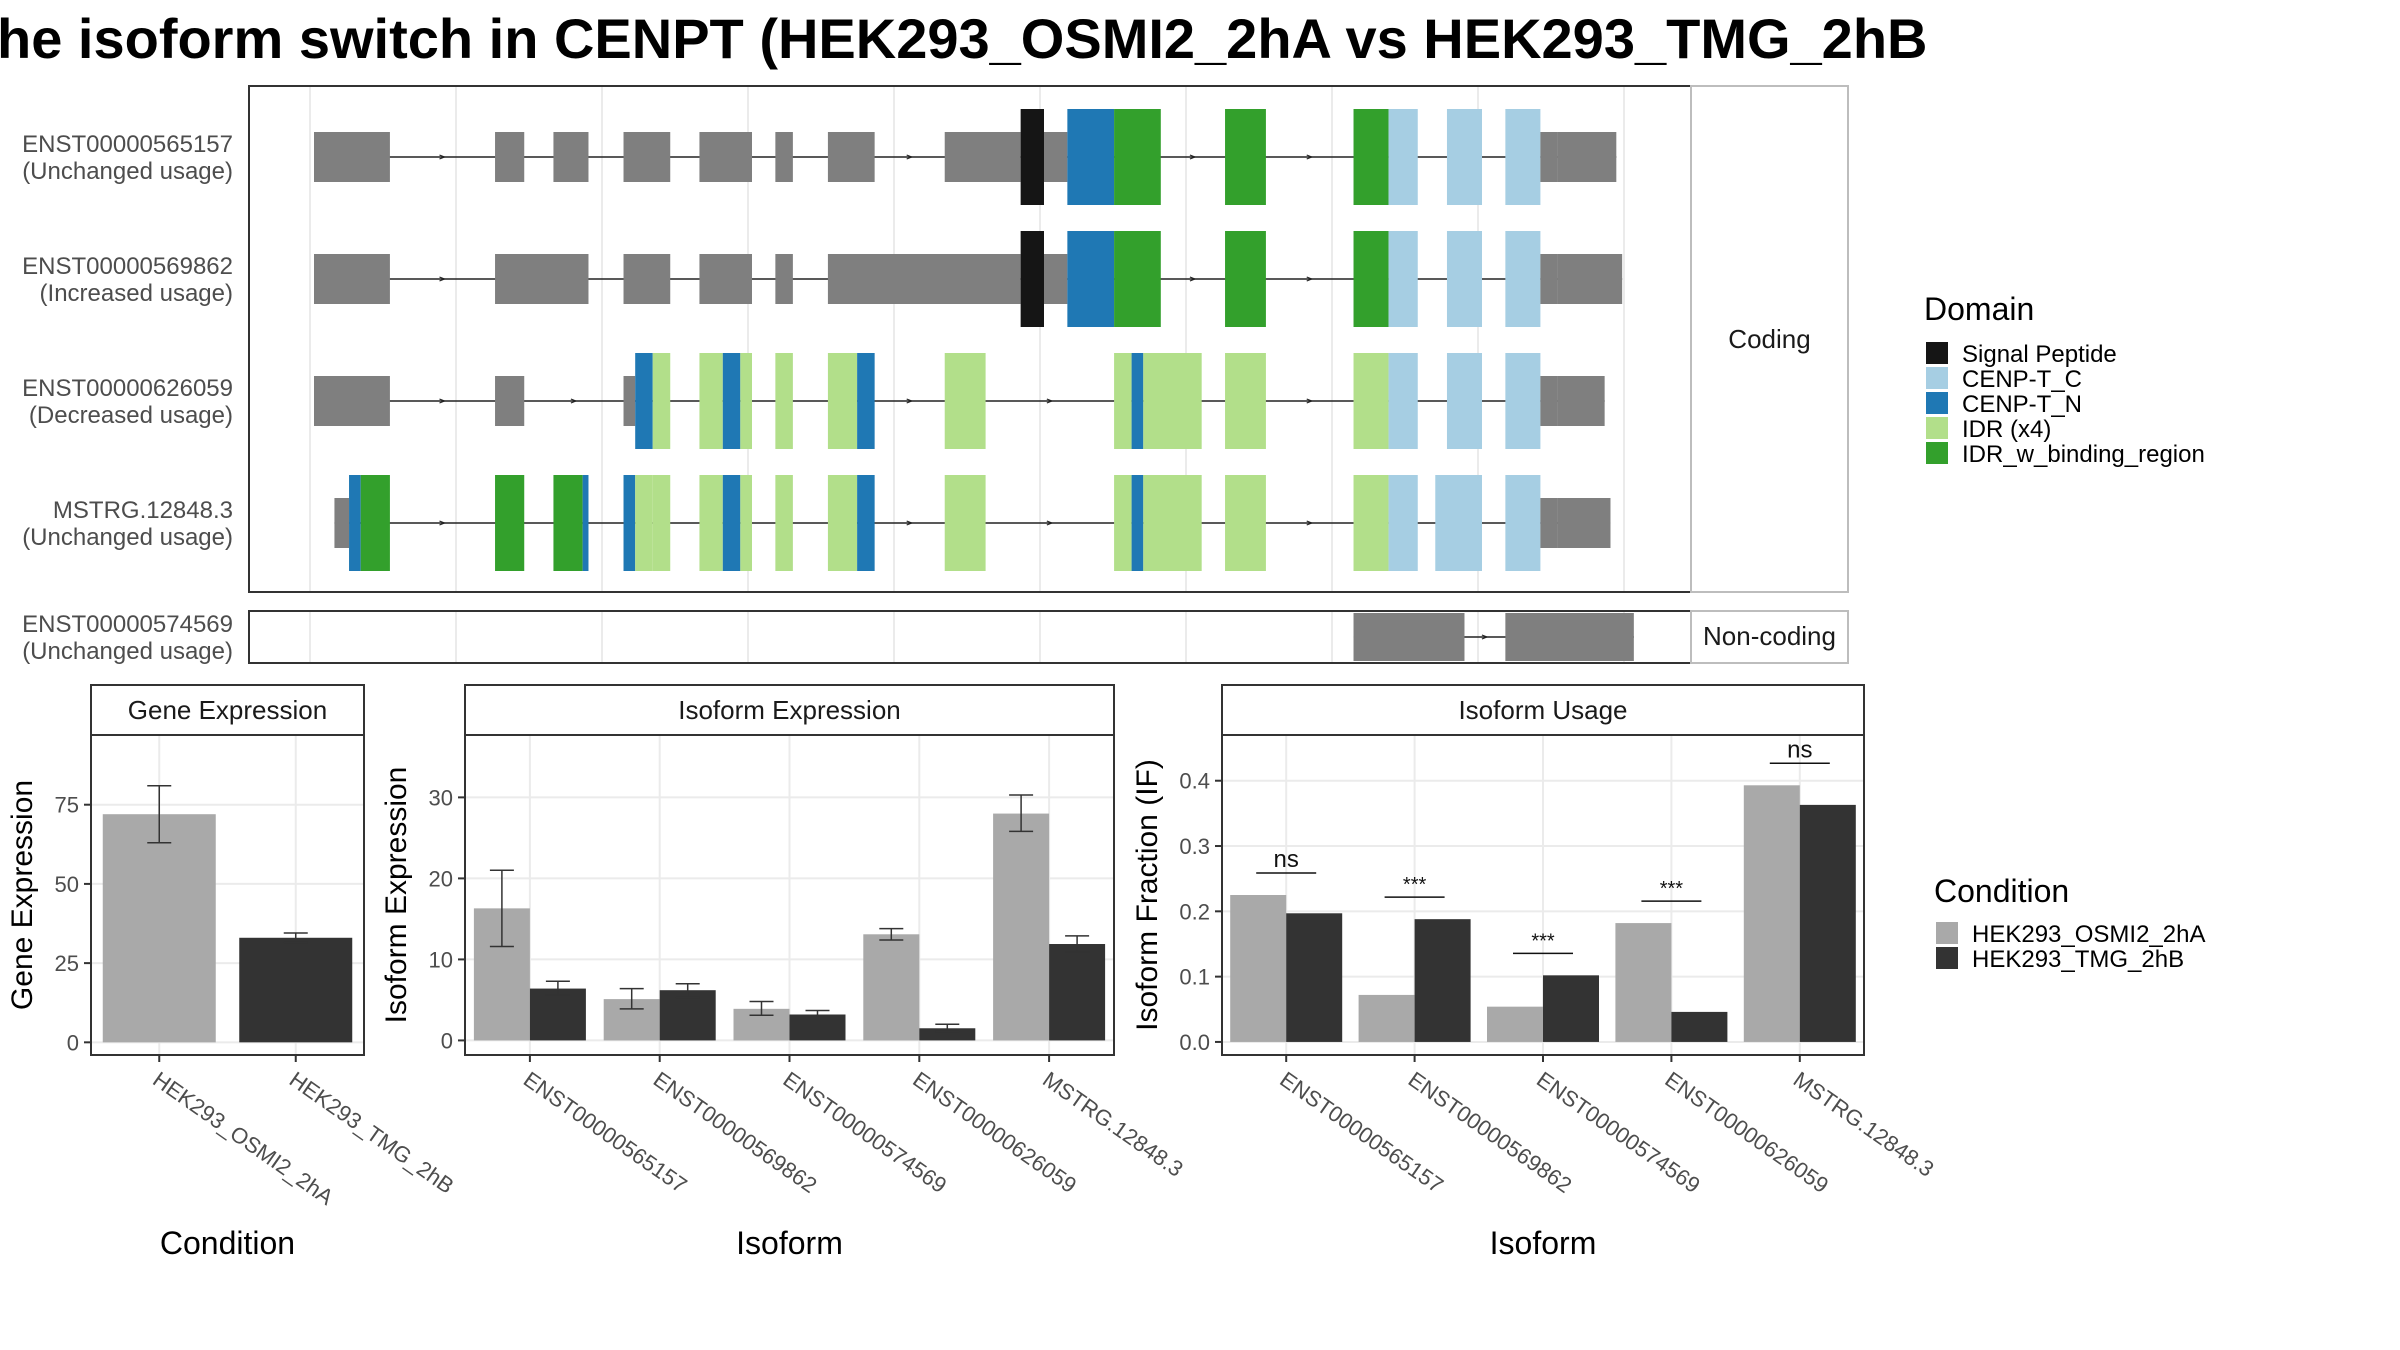 The height and width of the screenshot is (1350, 2400). Describe the element at coordinates (1194, 781) in the screenshot. I see `y-tick-label: 0.4` at that location.